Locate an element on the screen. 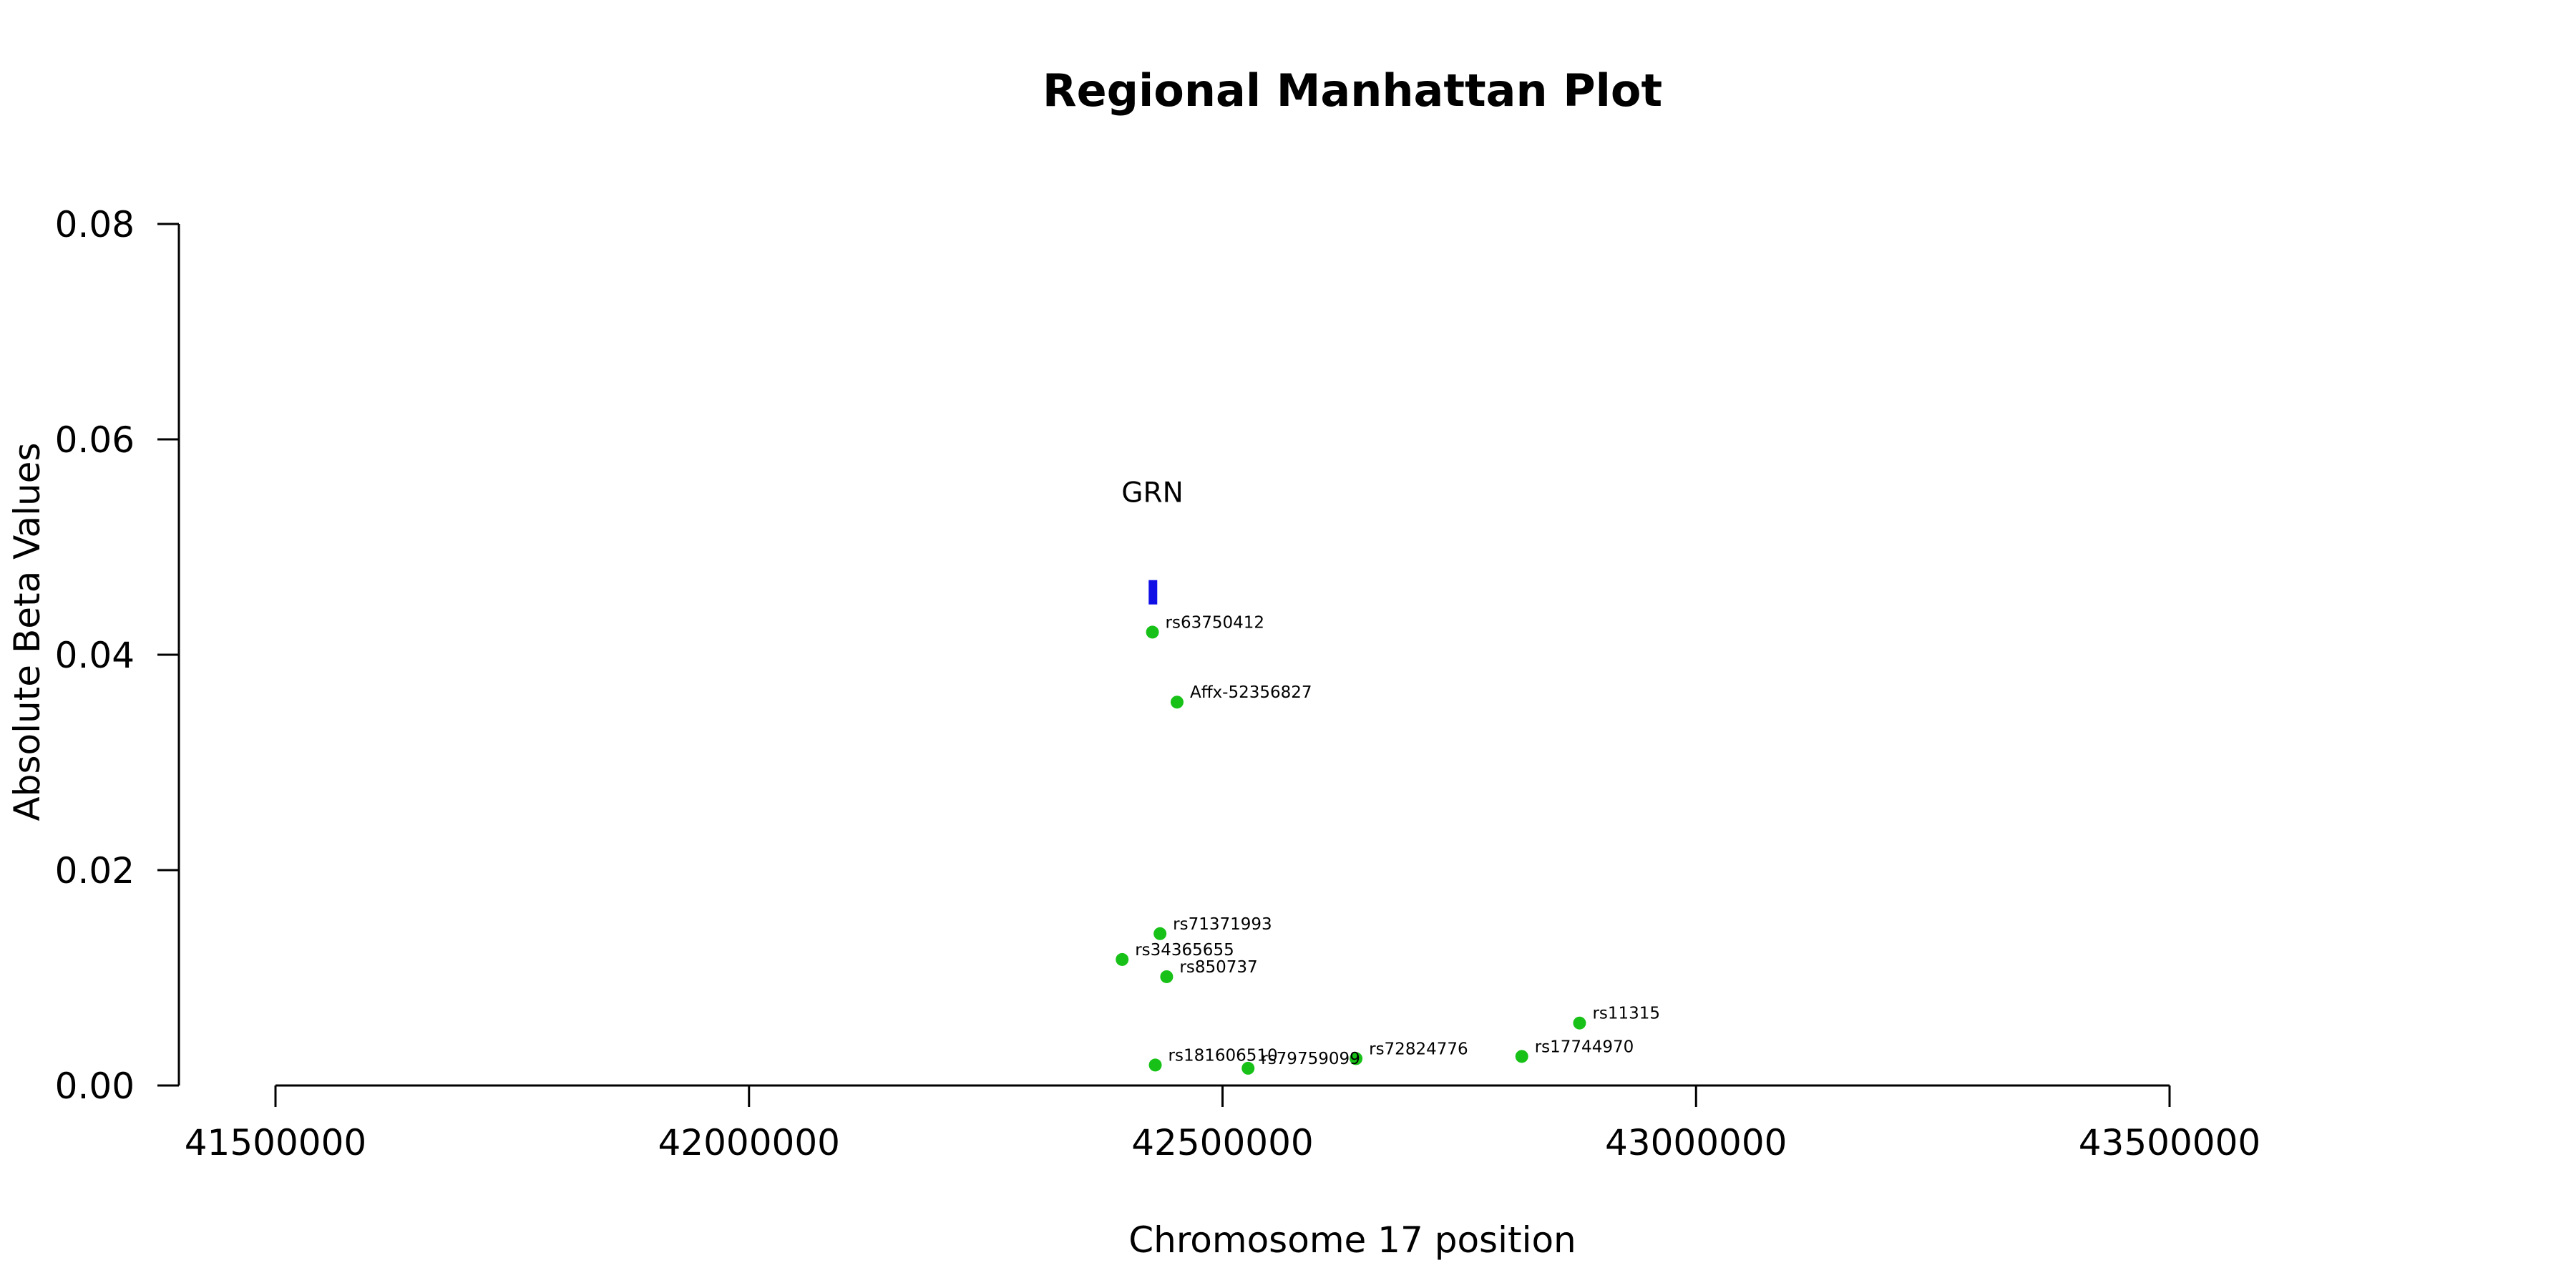 Image resolution: width=2576 pixels, height=1288 pixels. snp-label: rs34365655 is located at coordinates (1184, 950).